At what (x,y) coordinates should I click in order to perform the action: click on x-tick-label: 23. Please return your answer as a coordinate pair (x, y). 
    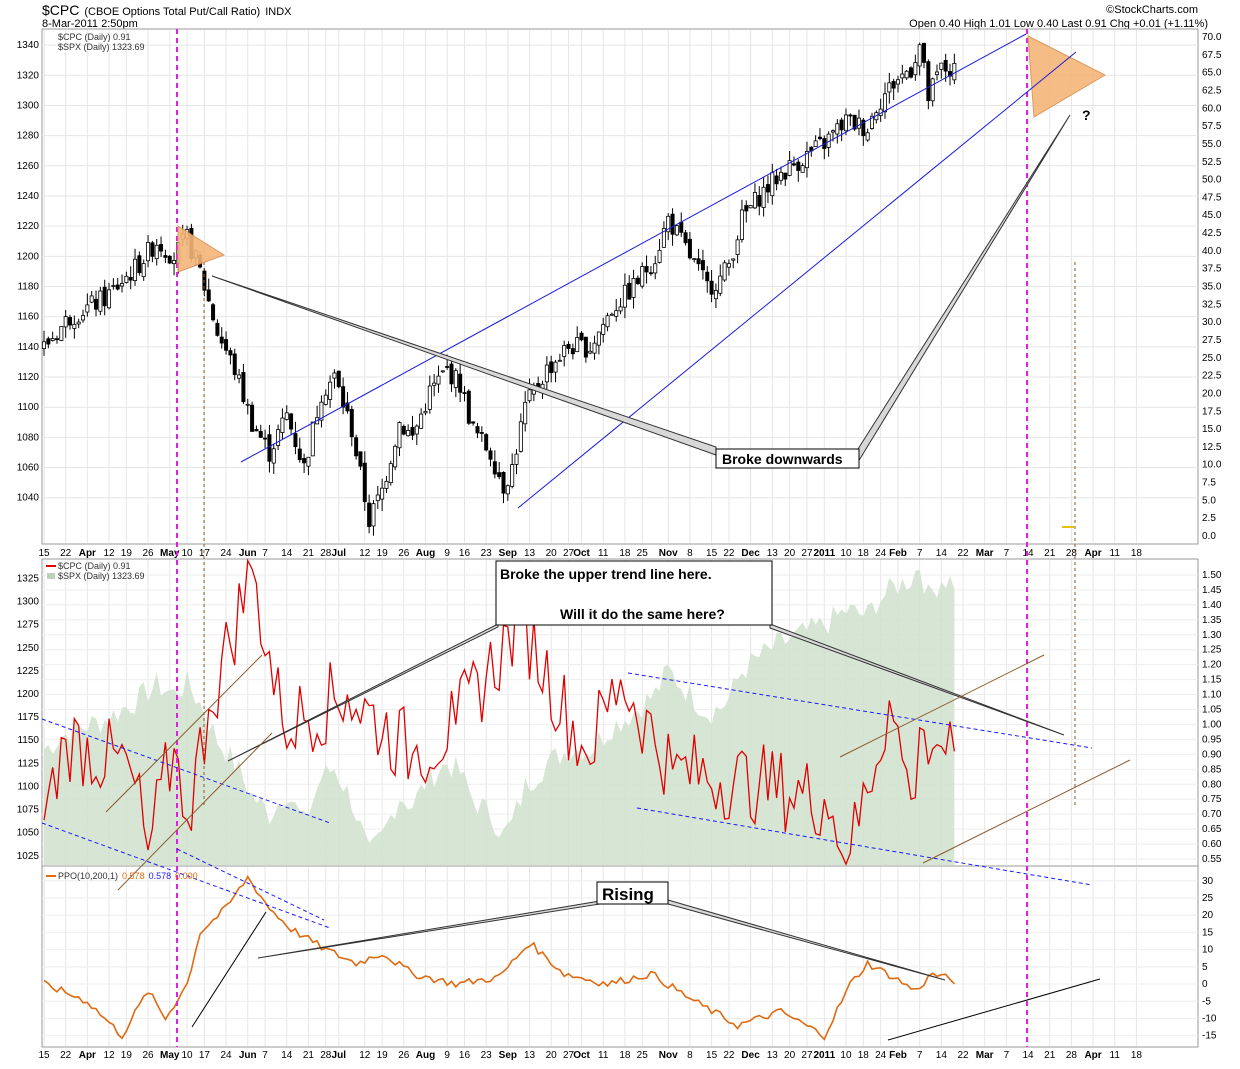
    Looking at the image, I should click on (487, 1055).